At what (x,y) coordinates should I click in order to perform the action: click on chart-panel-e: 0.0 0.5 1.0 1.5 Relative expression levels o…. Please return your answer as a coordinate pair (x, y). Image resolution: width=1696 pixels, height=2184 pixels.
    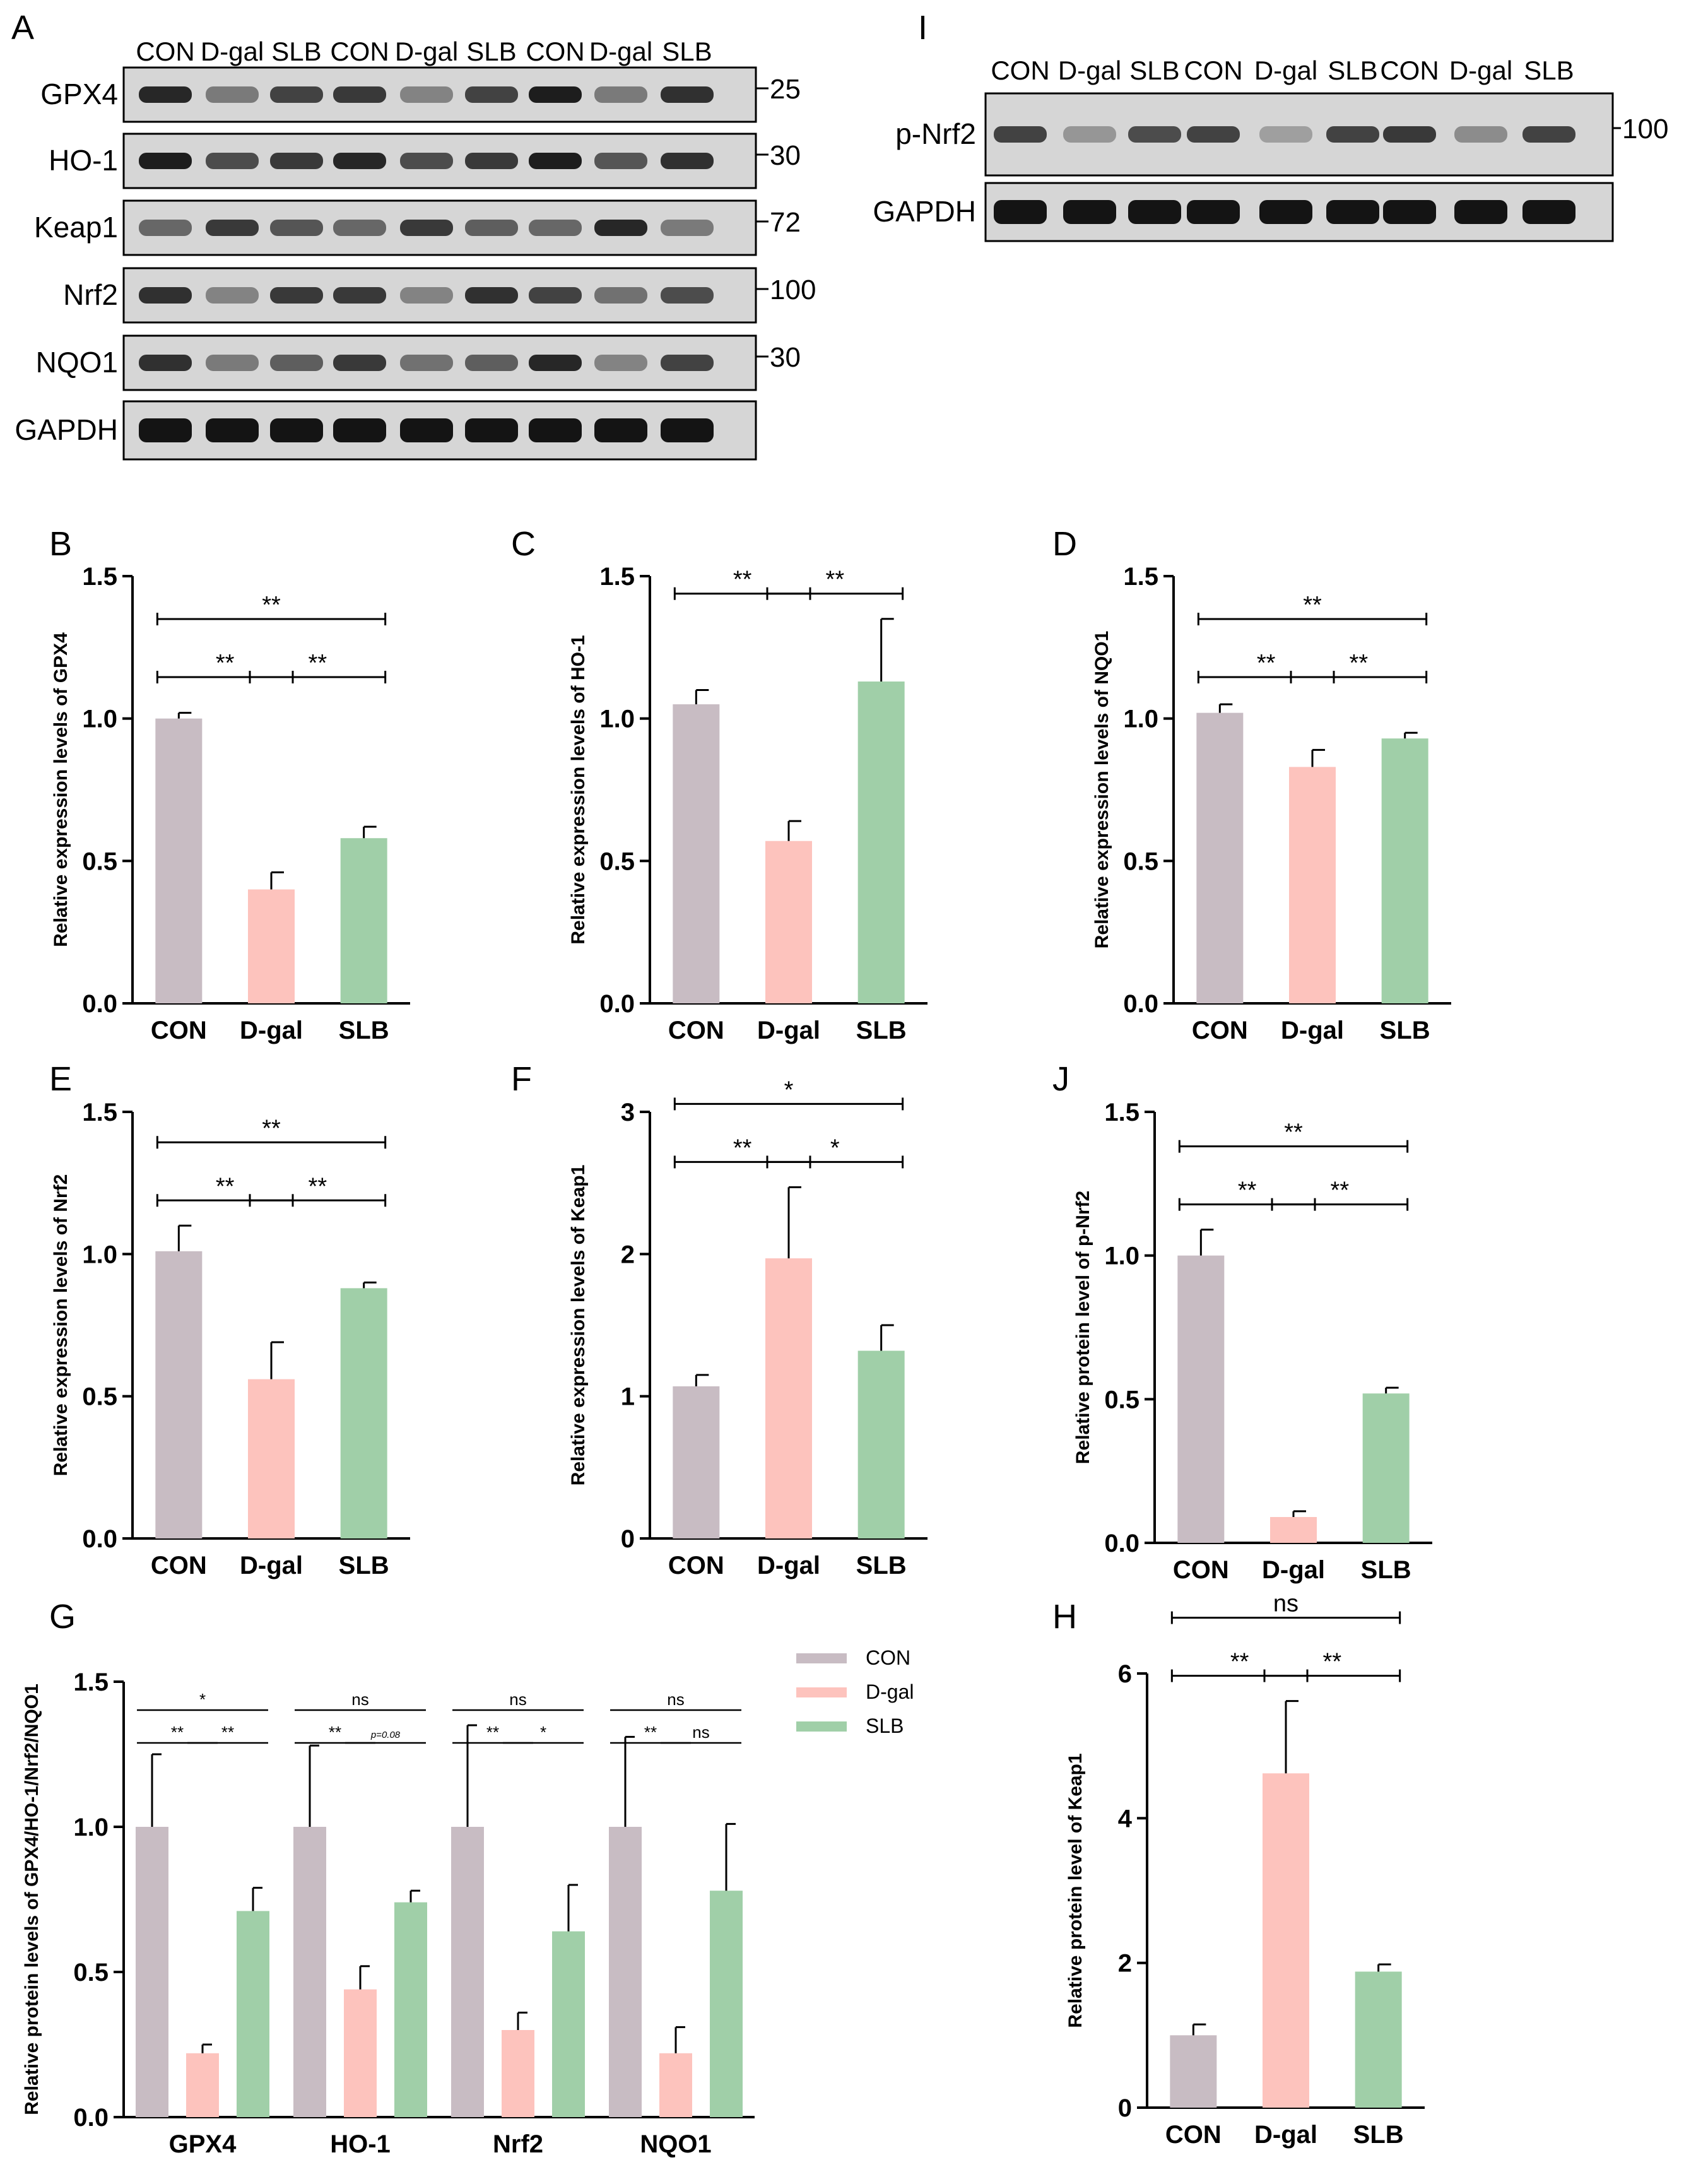
    Looking at the image, I should click on (229, 1319).